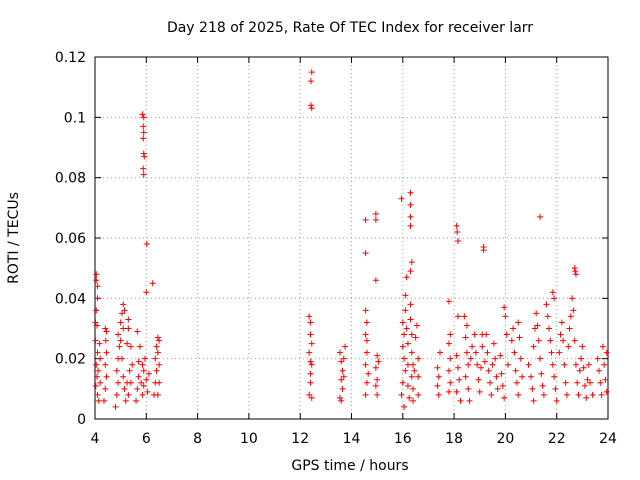 This screenshot has height=480, width=640. Describe the element at coordinates (249, 439) in the screenshot. I see `x-tick-label: 10` at that location.